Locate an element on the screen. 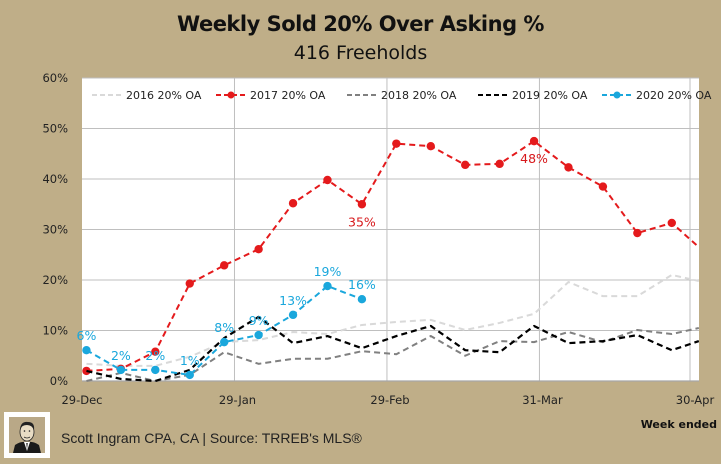  x-tick-label: 30-Apr is located at coordinates (695, 400).